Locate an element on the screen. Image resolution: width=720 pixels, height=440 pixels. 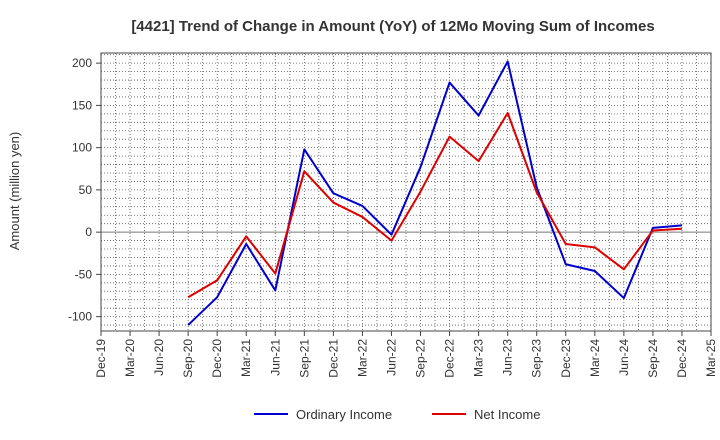
y-tick-label: 100 is located at coordinates (82, 148).